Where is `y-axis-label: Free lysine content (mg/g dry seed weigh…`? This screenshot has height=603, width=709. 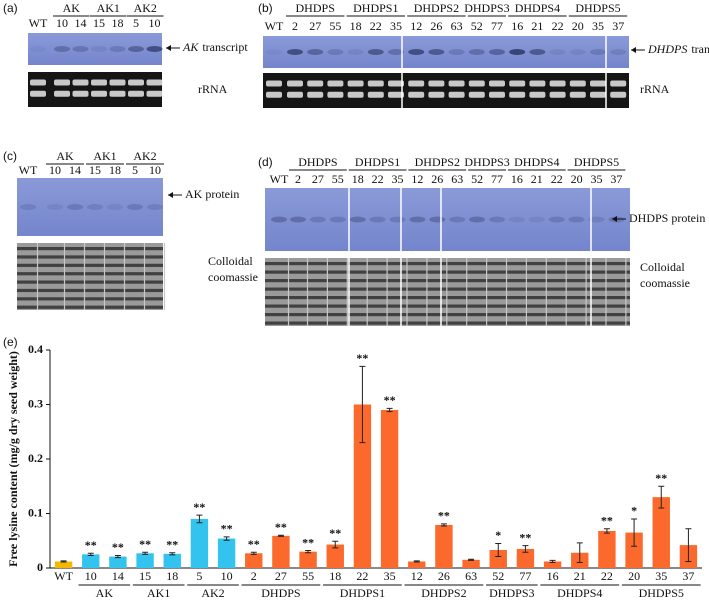 y-axis-label: Free lysine content (mg/g dry seed weigh… is located at coordinates (13, 459).